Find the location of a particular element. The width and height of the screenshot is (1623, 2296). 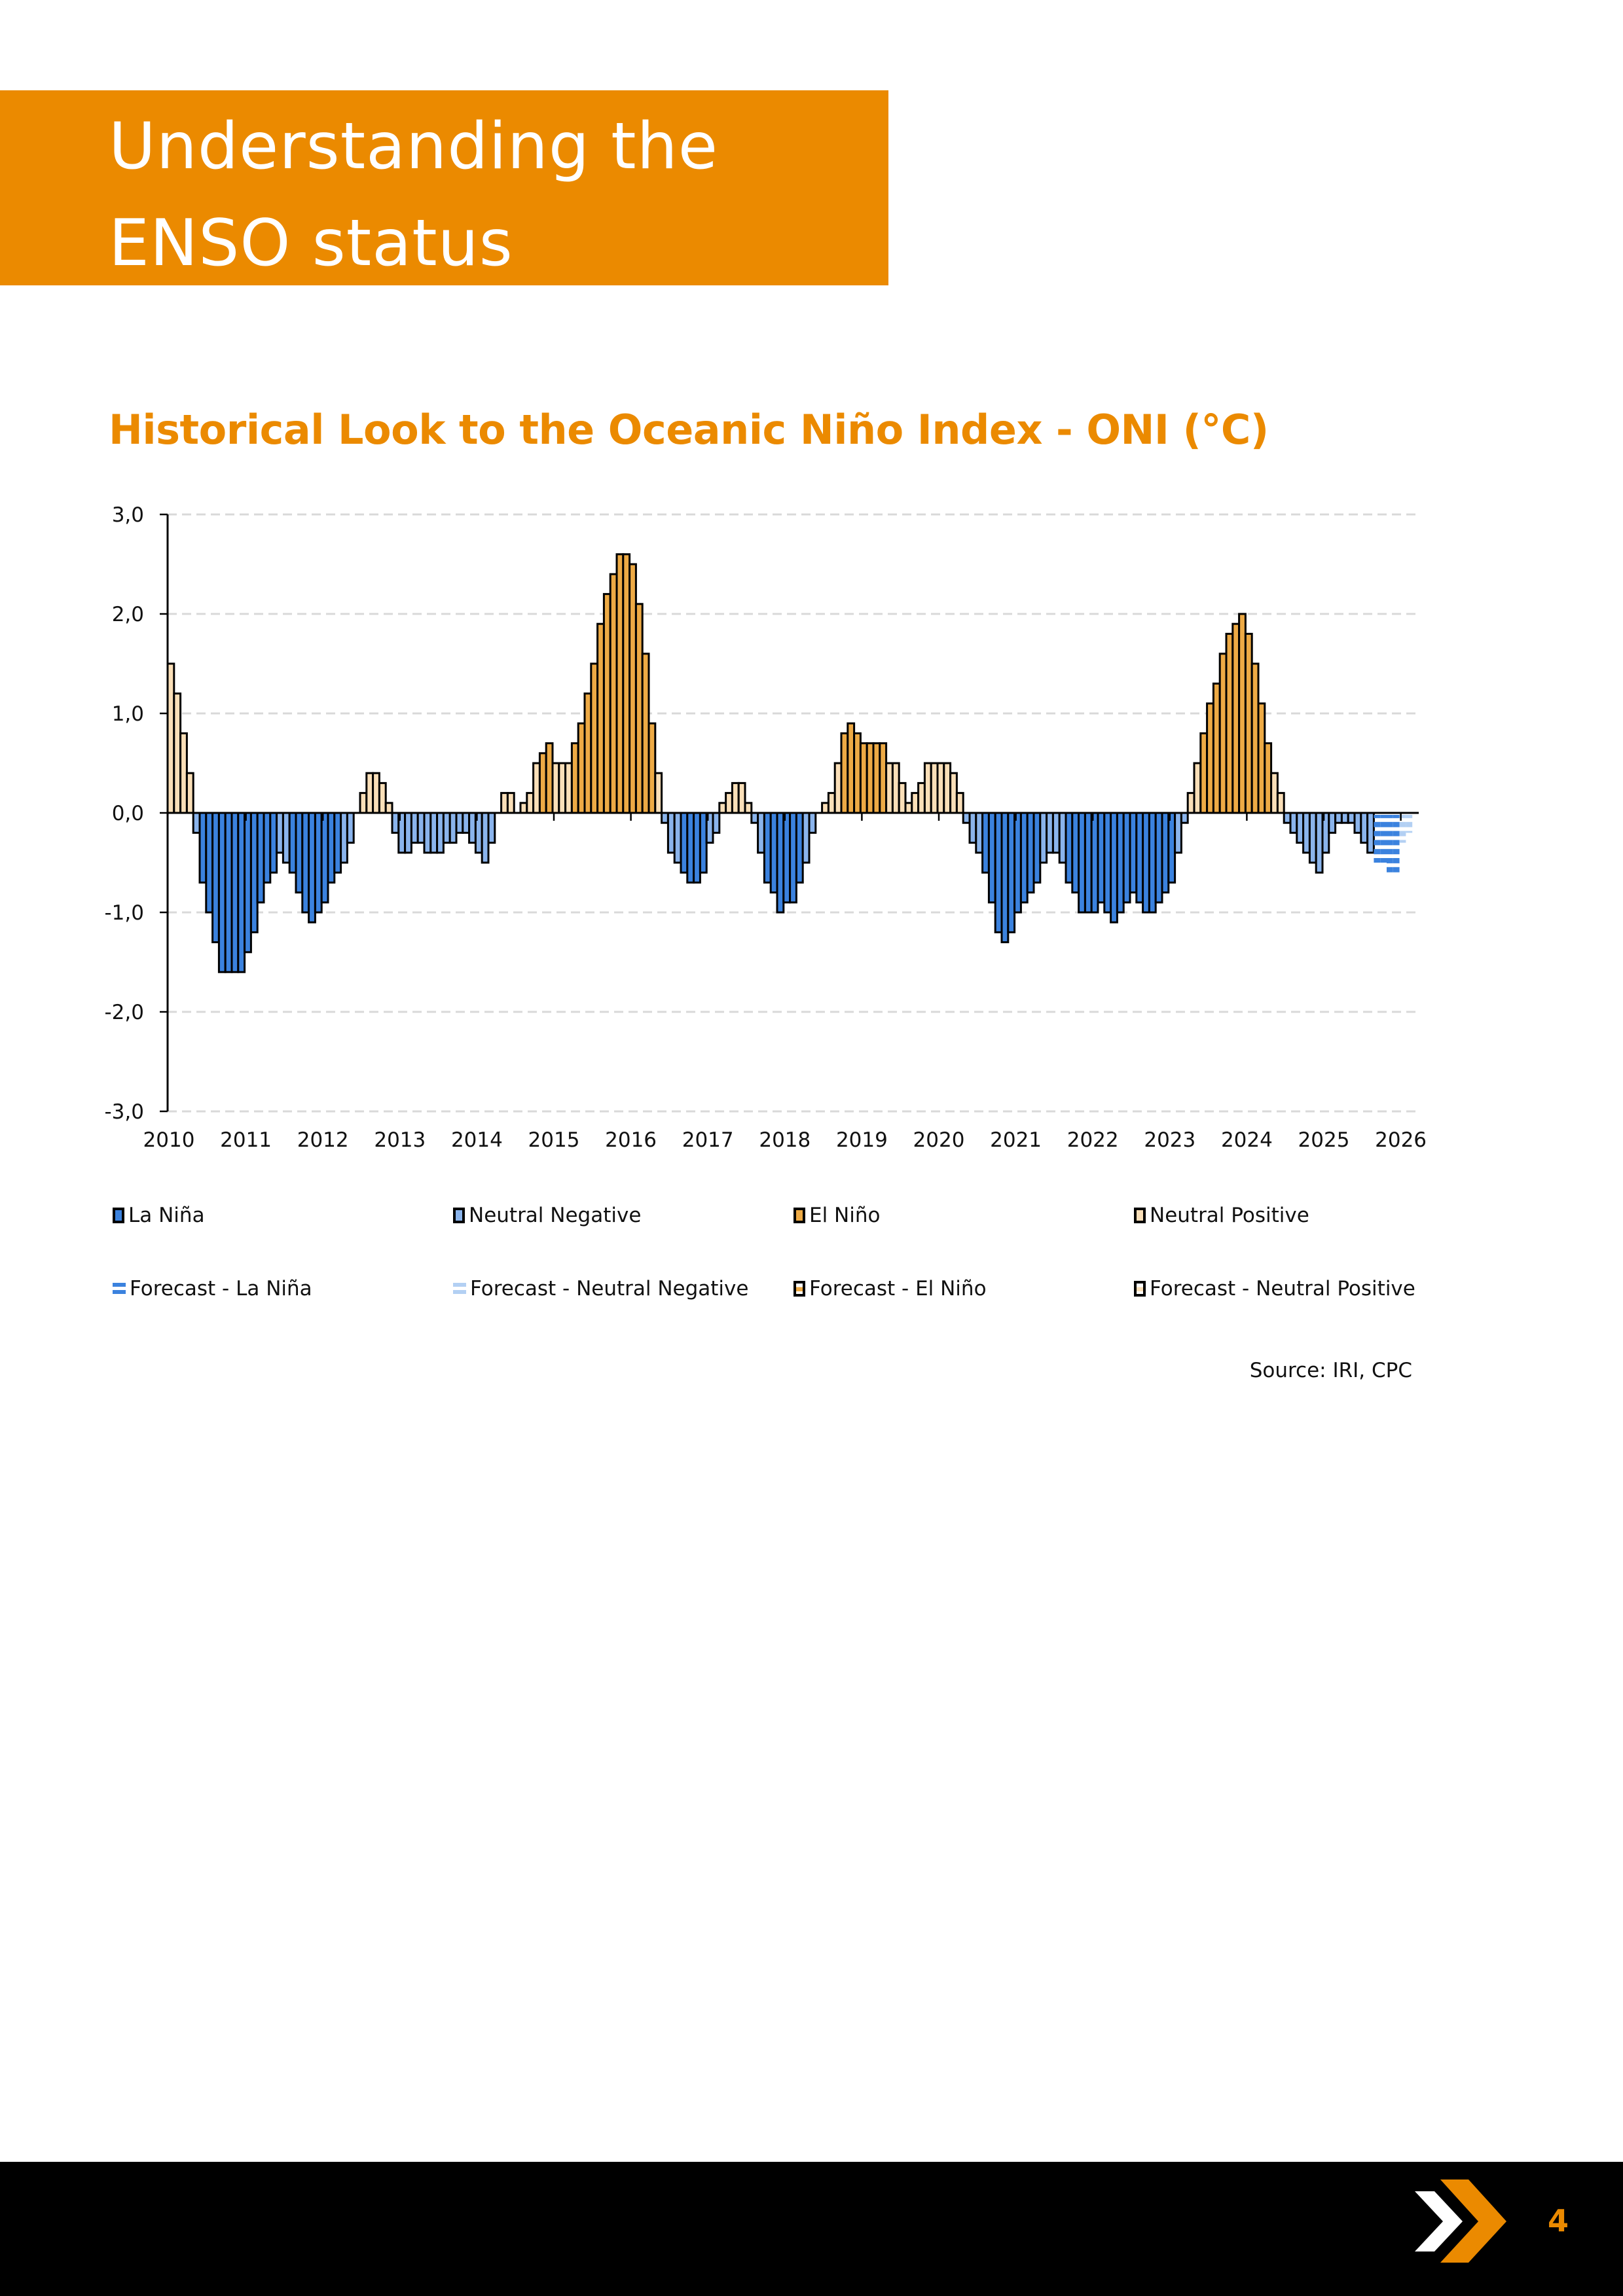

x-tick-label: 2015 is located at coordinates (554, 1140).